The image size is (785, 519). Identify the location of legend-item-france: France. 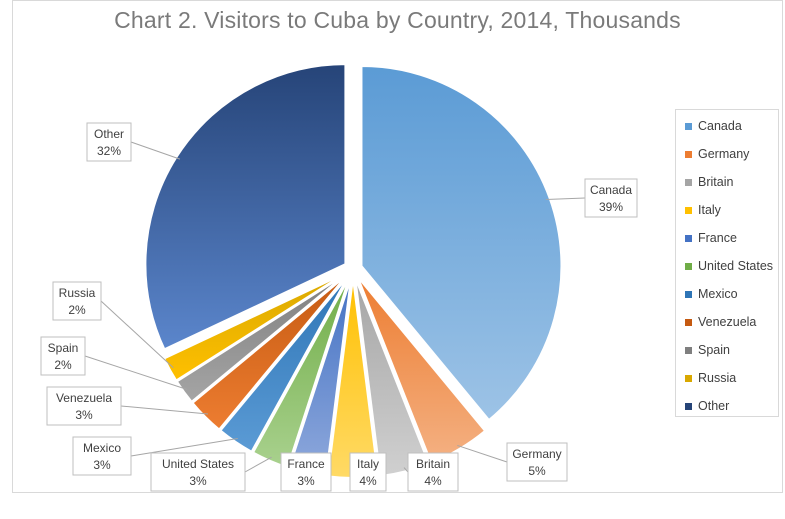
(711, 238).